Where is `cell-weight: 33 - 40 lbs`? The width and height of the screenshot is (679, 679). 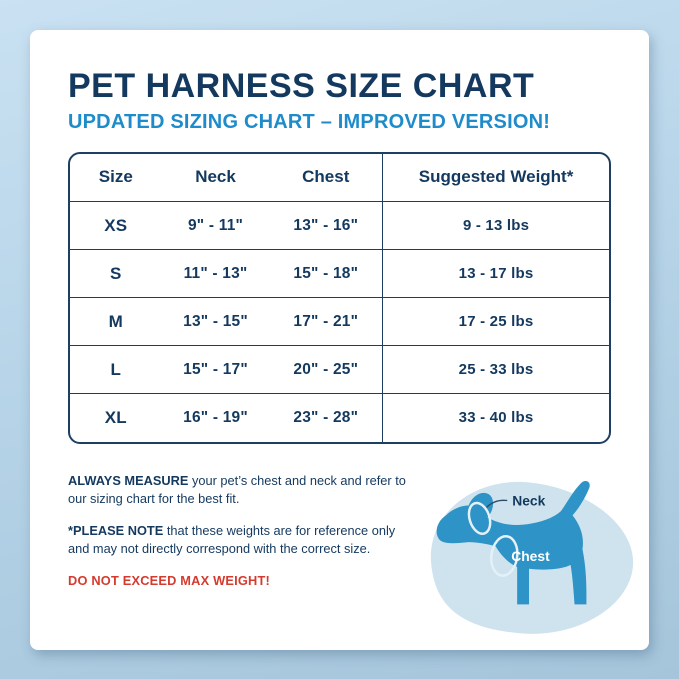
cell-weight: 33 - 40 lbs is located at coordinates (495, 417).